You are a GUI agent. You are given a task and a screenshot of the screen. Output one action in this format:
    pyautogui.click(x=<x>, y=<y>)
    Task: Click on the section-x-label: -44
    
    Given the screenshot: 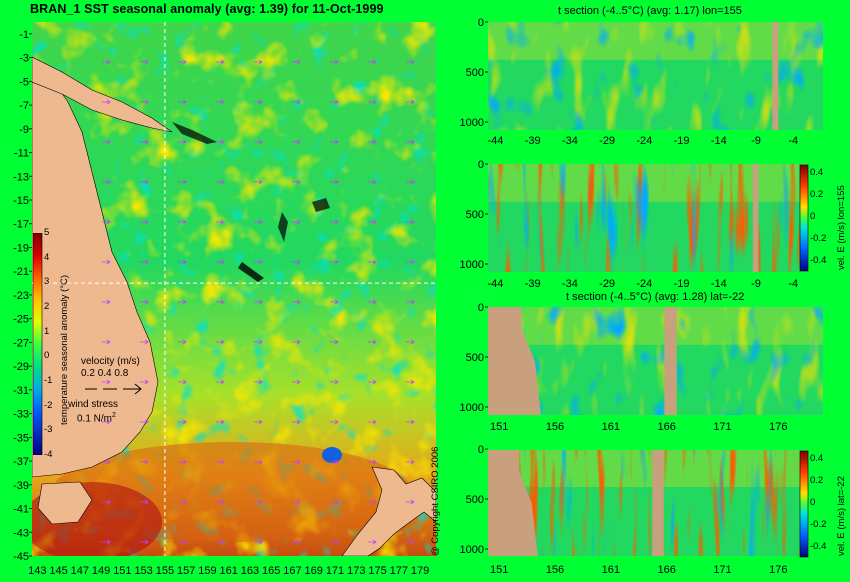 What is the action you would take?
    pyautogui.click(x=495, y=284)
    